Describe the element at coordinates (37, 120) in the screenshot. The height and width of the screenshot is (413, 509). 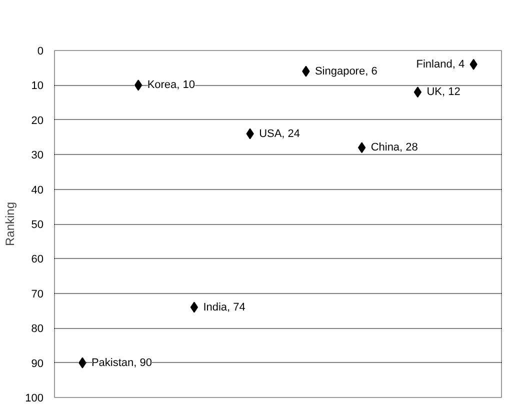
I see `y-tick-label: 20` at that location.